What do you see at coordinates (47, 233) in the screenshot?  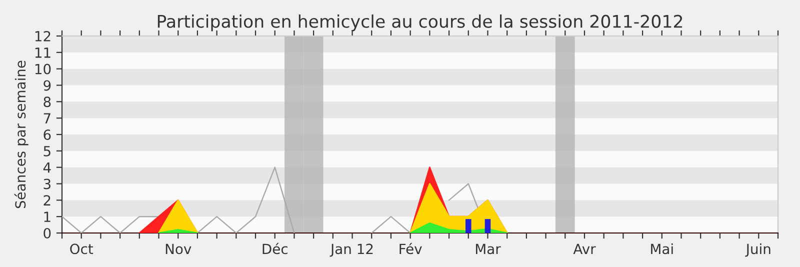 I see `y-tick-label: 0` at bounding box center [47, 233].